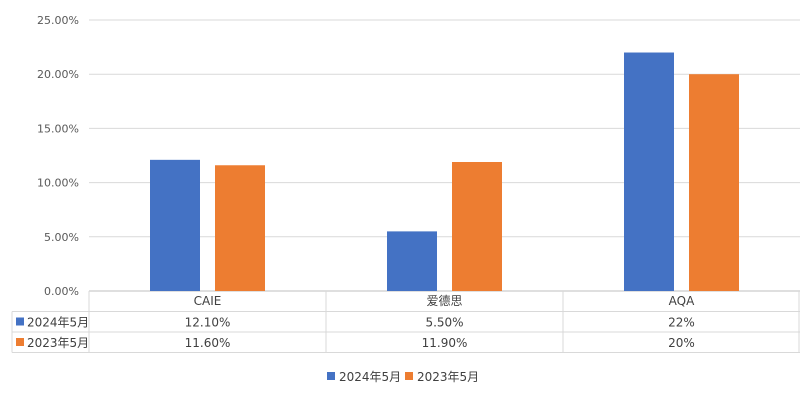 The height and width of the screenshot is (400, 800). What do you see at coordinates (58, 156) in the screenshot?
I see `y-axis: 0.00% 5.00% 10.00% 15.00% 20.00% 25.00%` at bounding box center [58, 156].